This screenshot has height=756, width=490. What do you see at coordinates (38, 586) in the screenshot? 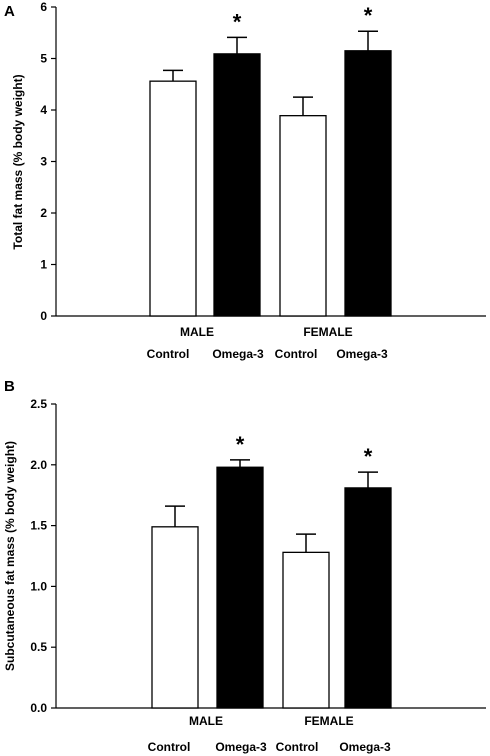
I see `y-tick-label: 1.0` at bounding box center [38, 586].